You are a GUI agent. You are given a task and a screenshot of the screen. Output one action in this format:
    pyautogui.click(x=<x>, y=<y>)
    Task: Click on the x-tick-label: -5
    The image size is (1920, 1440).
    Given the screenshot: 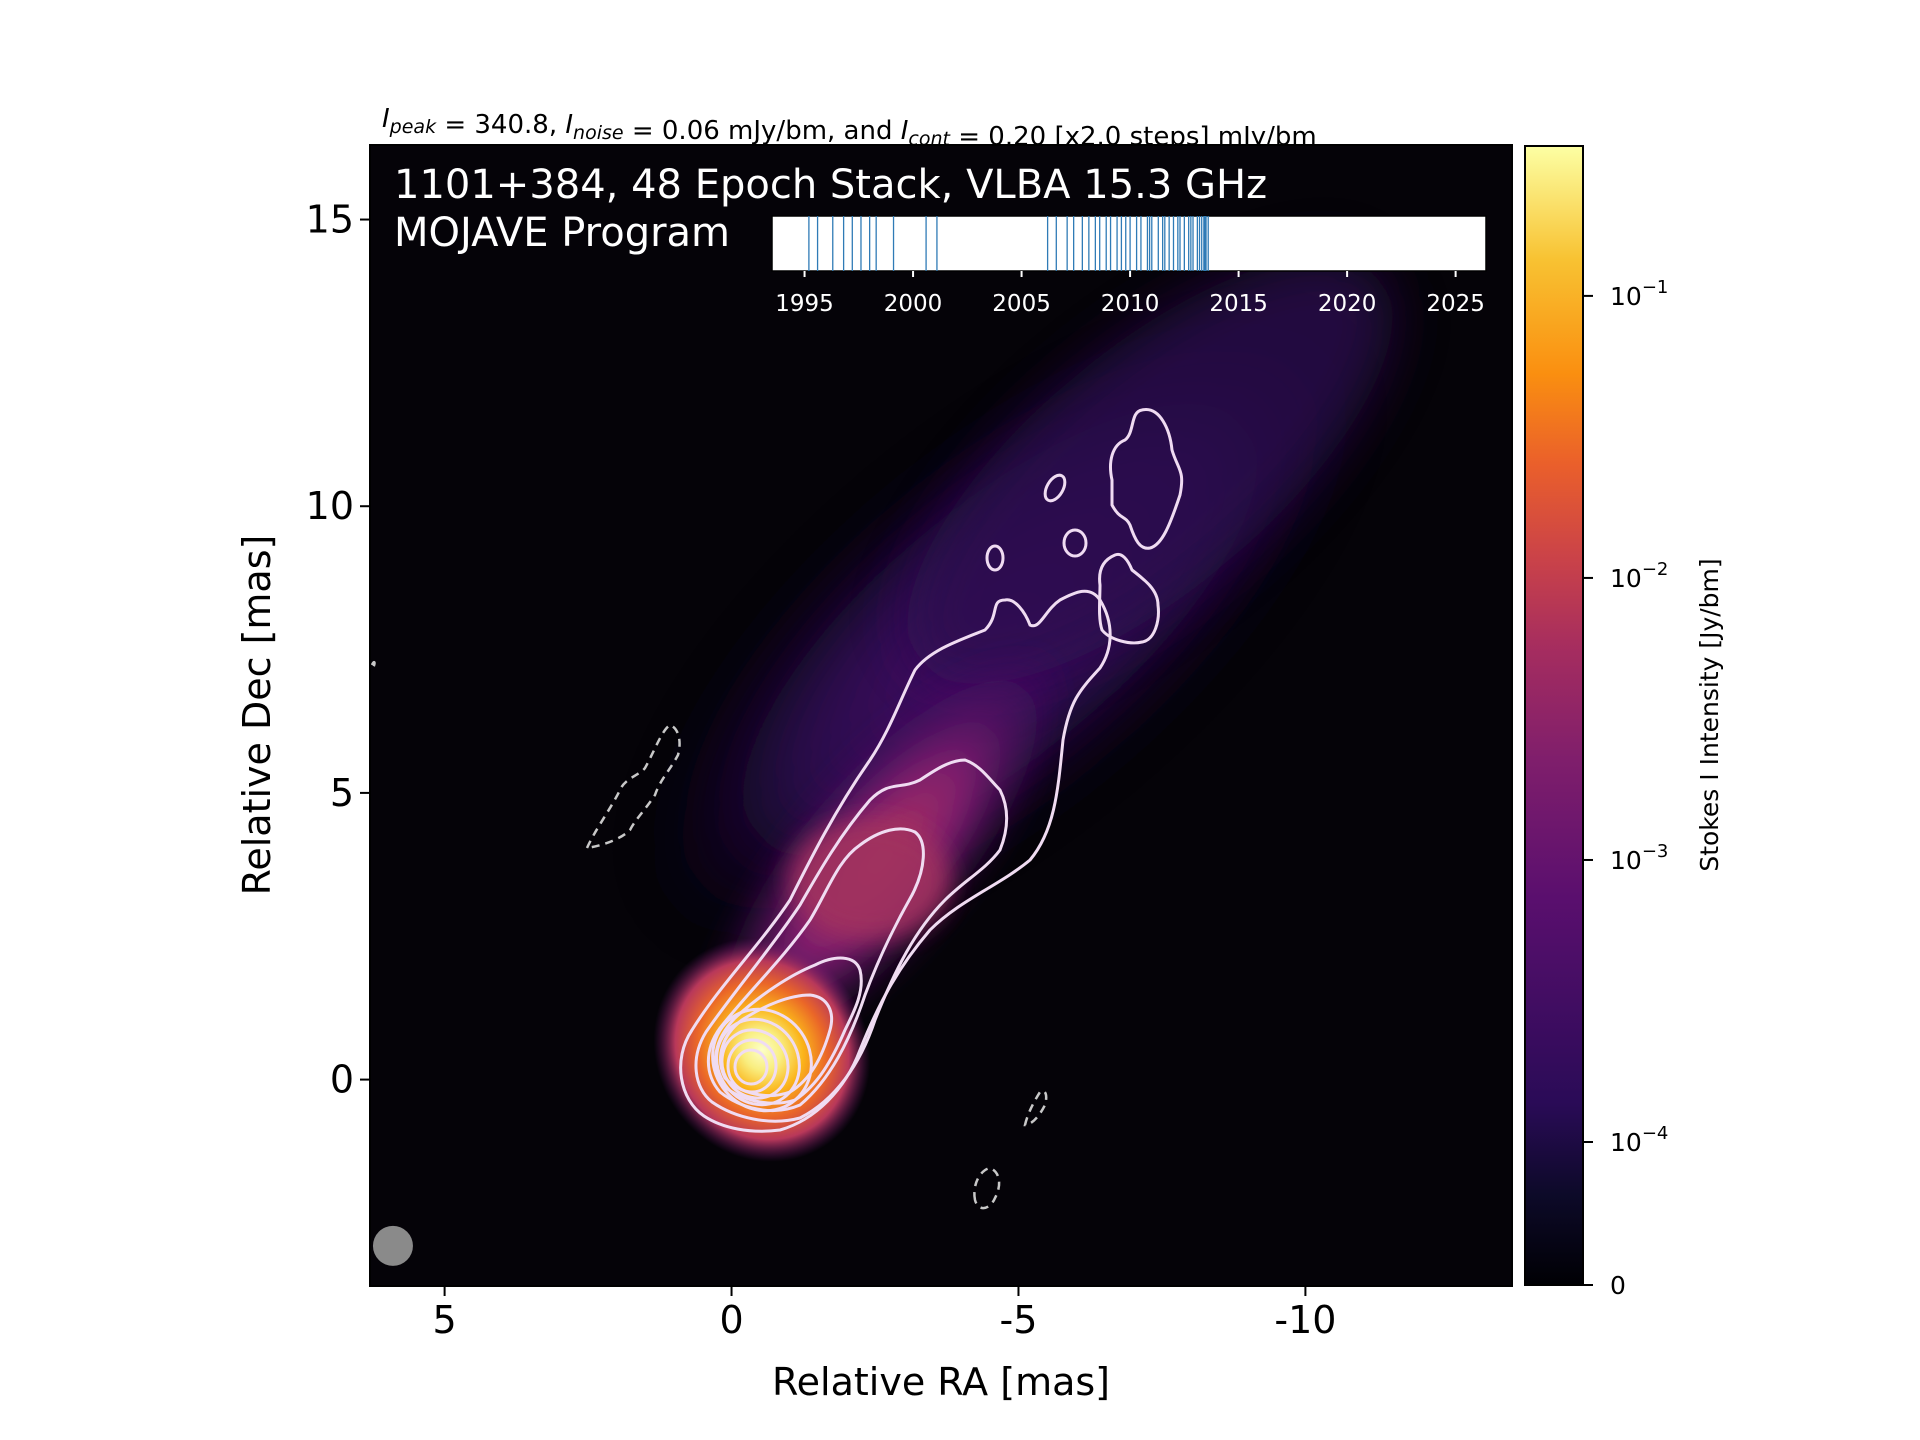 What is the action you would take?
    pyautogui.click(x=1019, y=1320)
    